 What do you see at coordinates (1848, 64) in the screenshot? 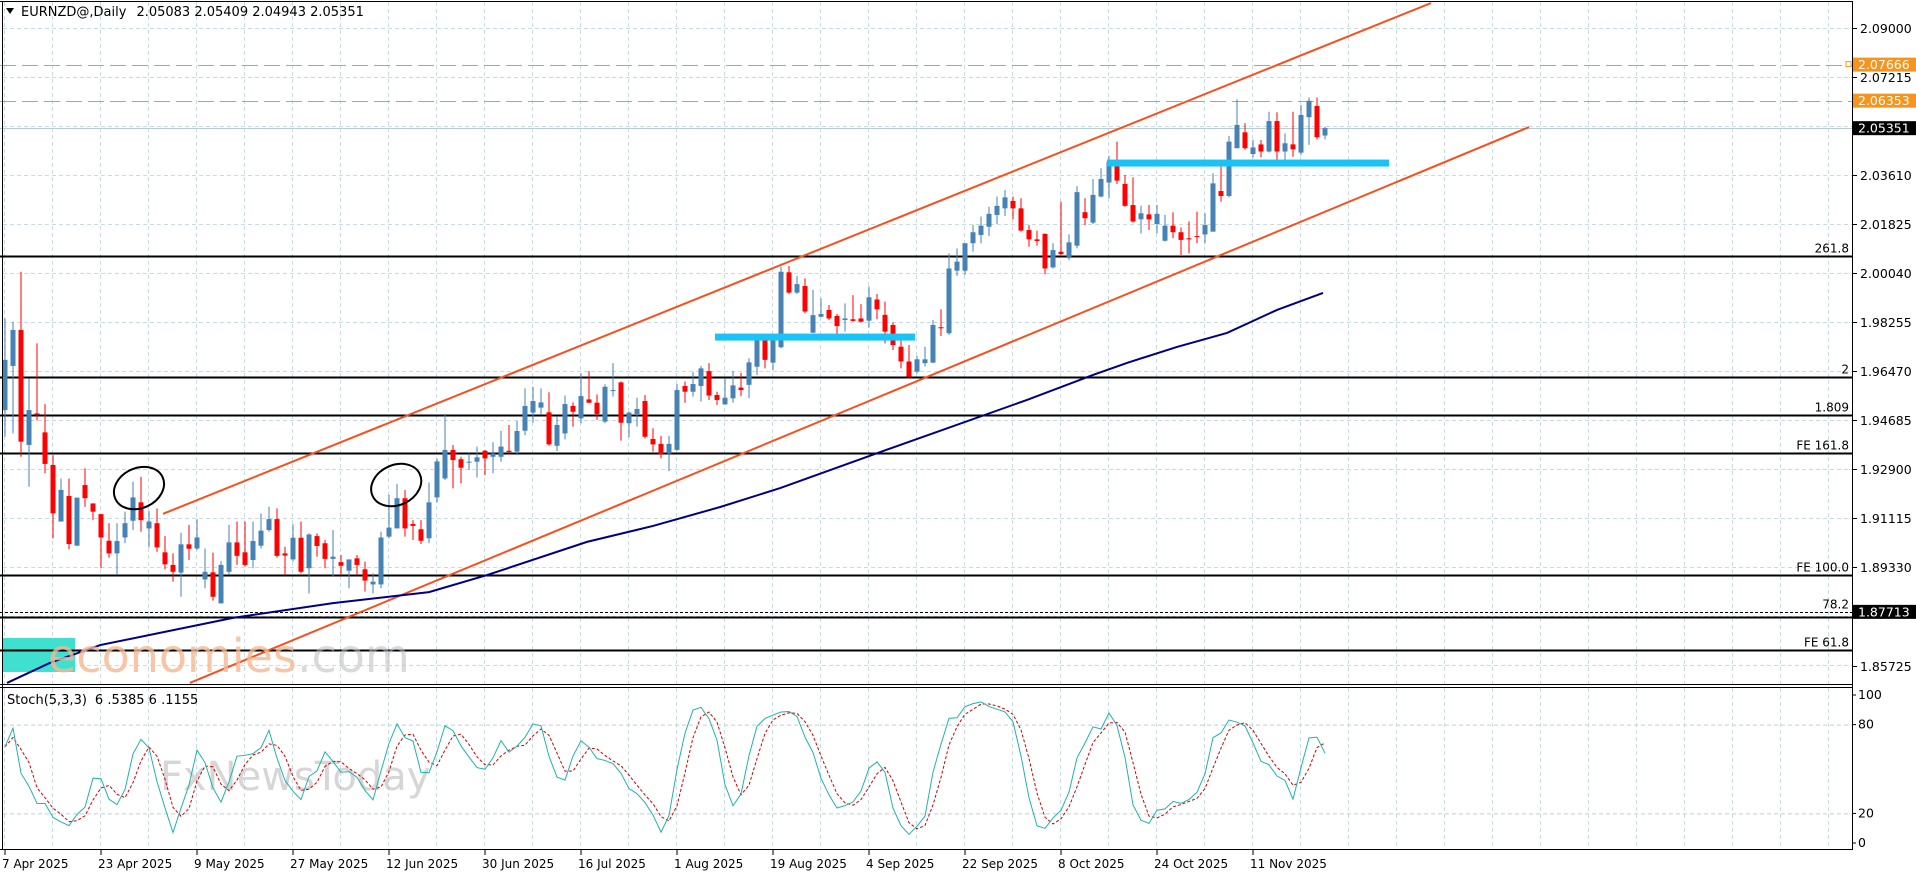
I see `line-anchor-handle` at bounding box center [1848, 64].